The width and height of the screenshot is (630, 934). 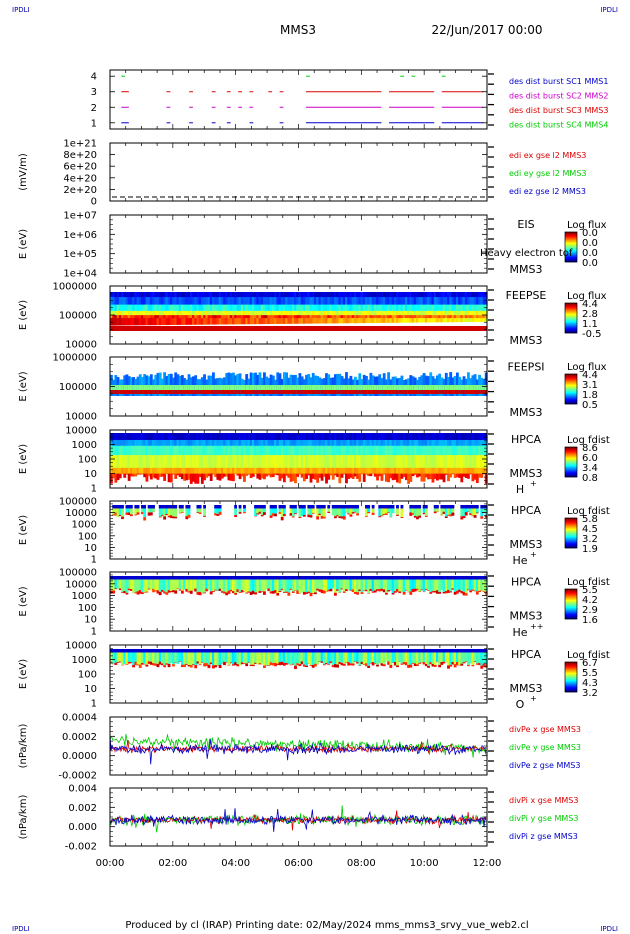 I want to click on y-tick-label: 1e+04, so click(x=80, y=274).